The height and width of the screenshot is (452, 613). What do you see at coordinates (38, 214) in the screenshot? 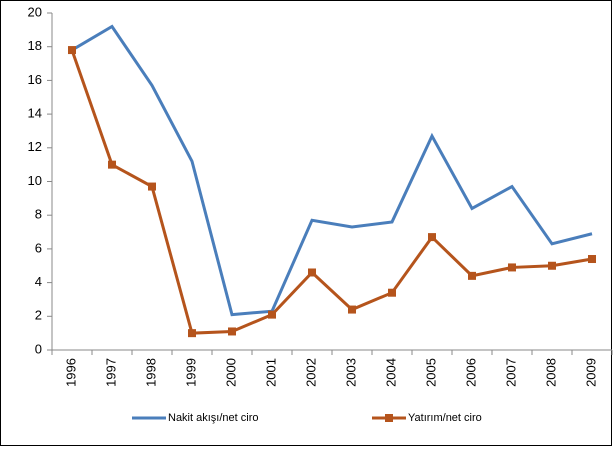
I see `y-tick-label: 8` at bounding box center [38, 214].